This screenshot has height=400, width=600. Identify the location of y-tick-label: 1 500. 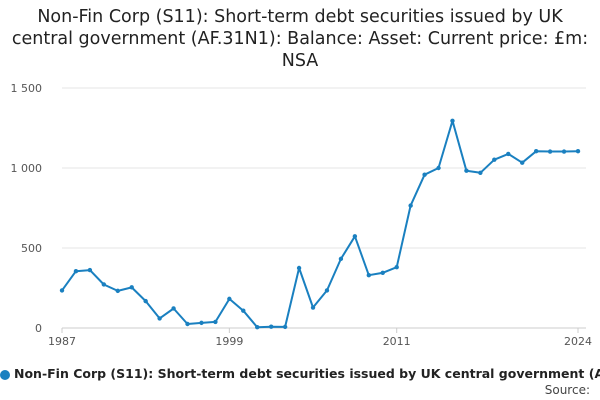
(27, 88).